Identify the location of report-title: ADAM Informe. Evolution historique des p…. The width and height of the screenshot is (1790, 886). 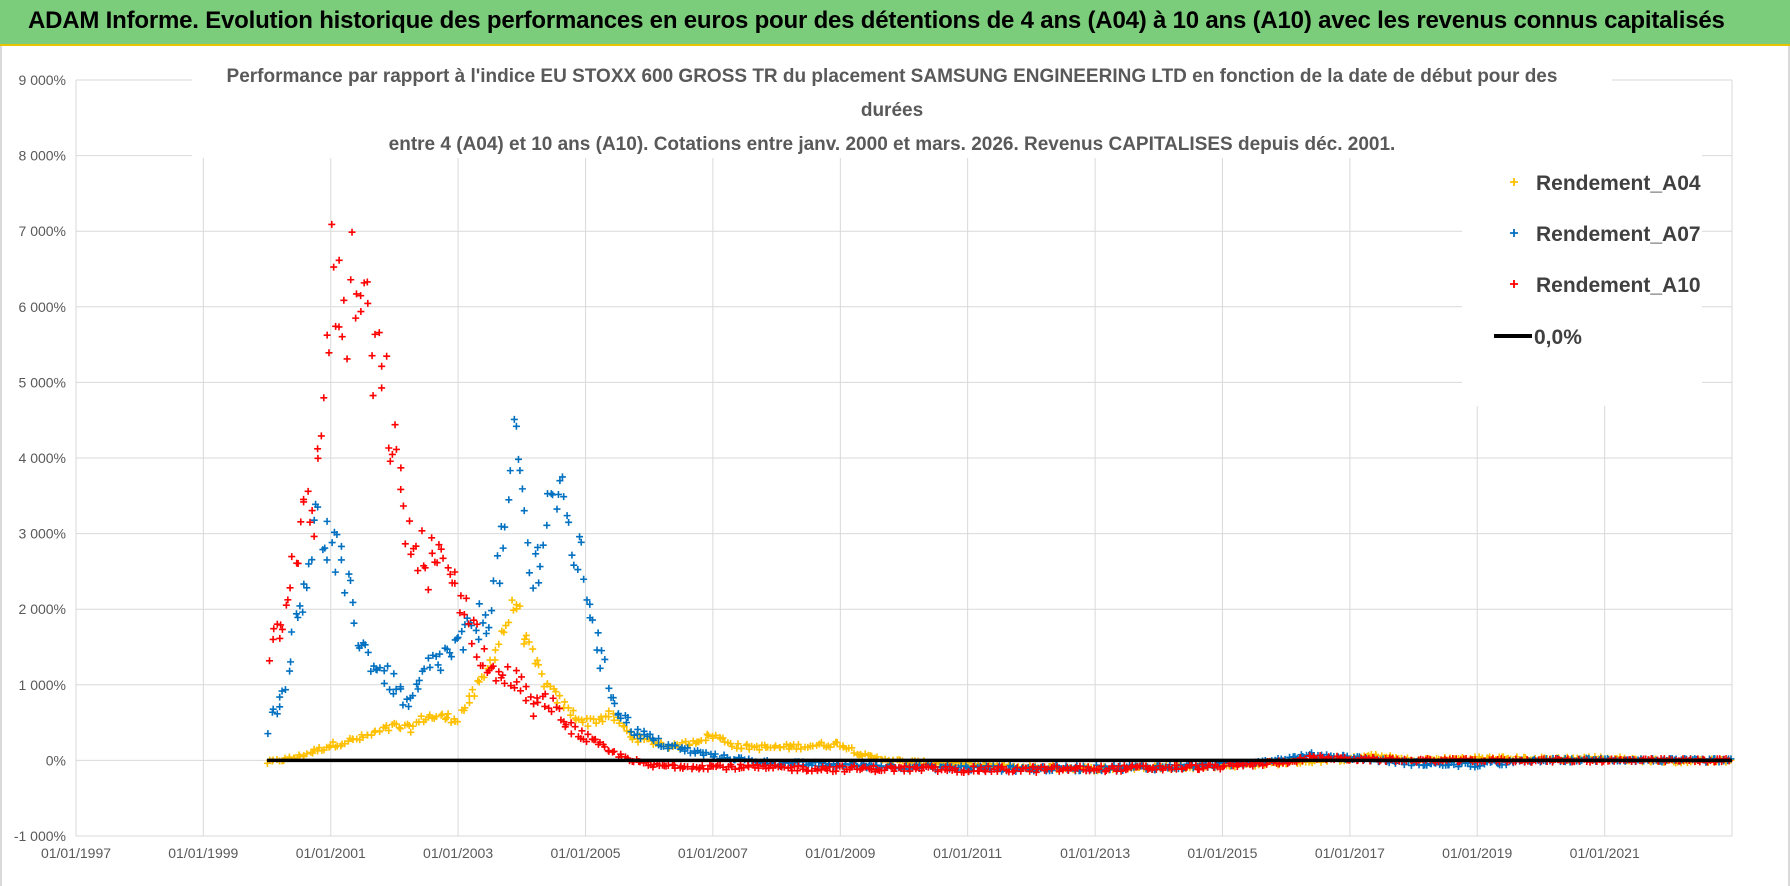
(876, 20).